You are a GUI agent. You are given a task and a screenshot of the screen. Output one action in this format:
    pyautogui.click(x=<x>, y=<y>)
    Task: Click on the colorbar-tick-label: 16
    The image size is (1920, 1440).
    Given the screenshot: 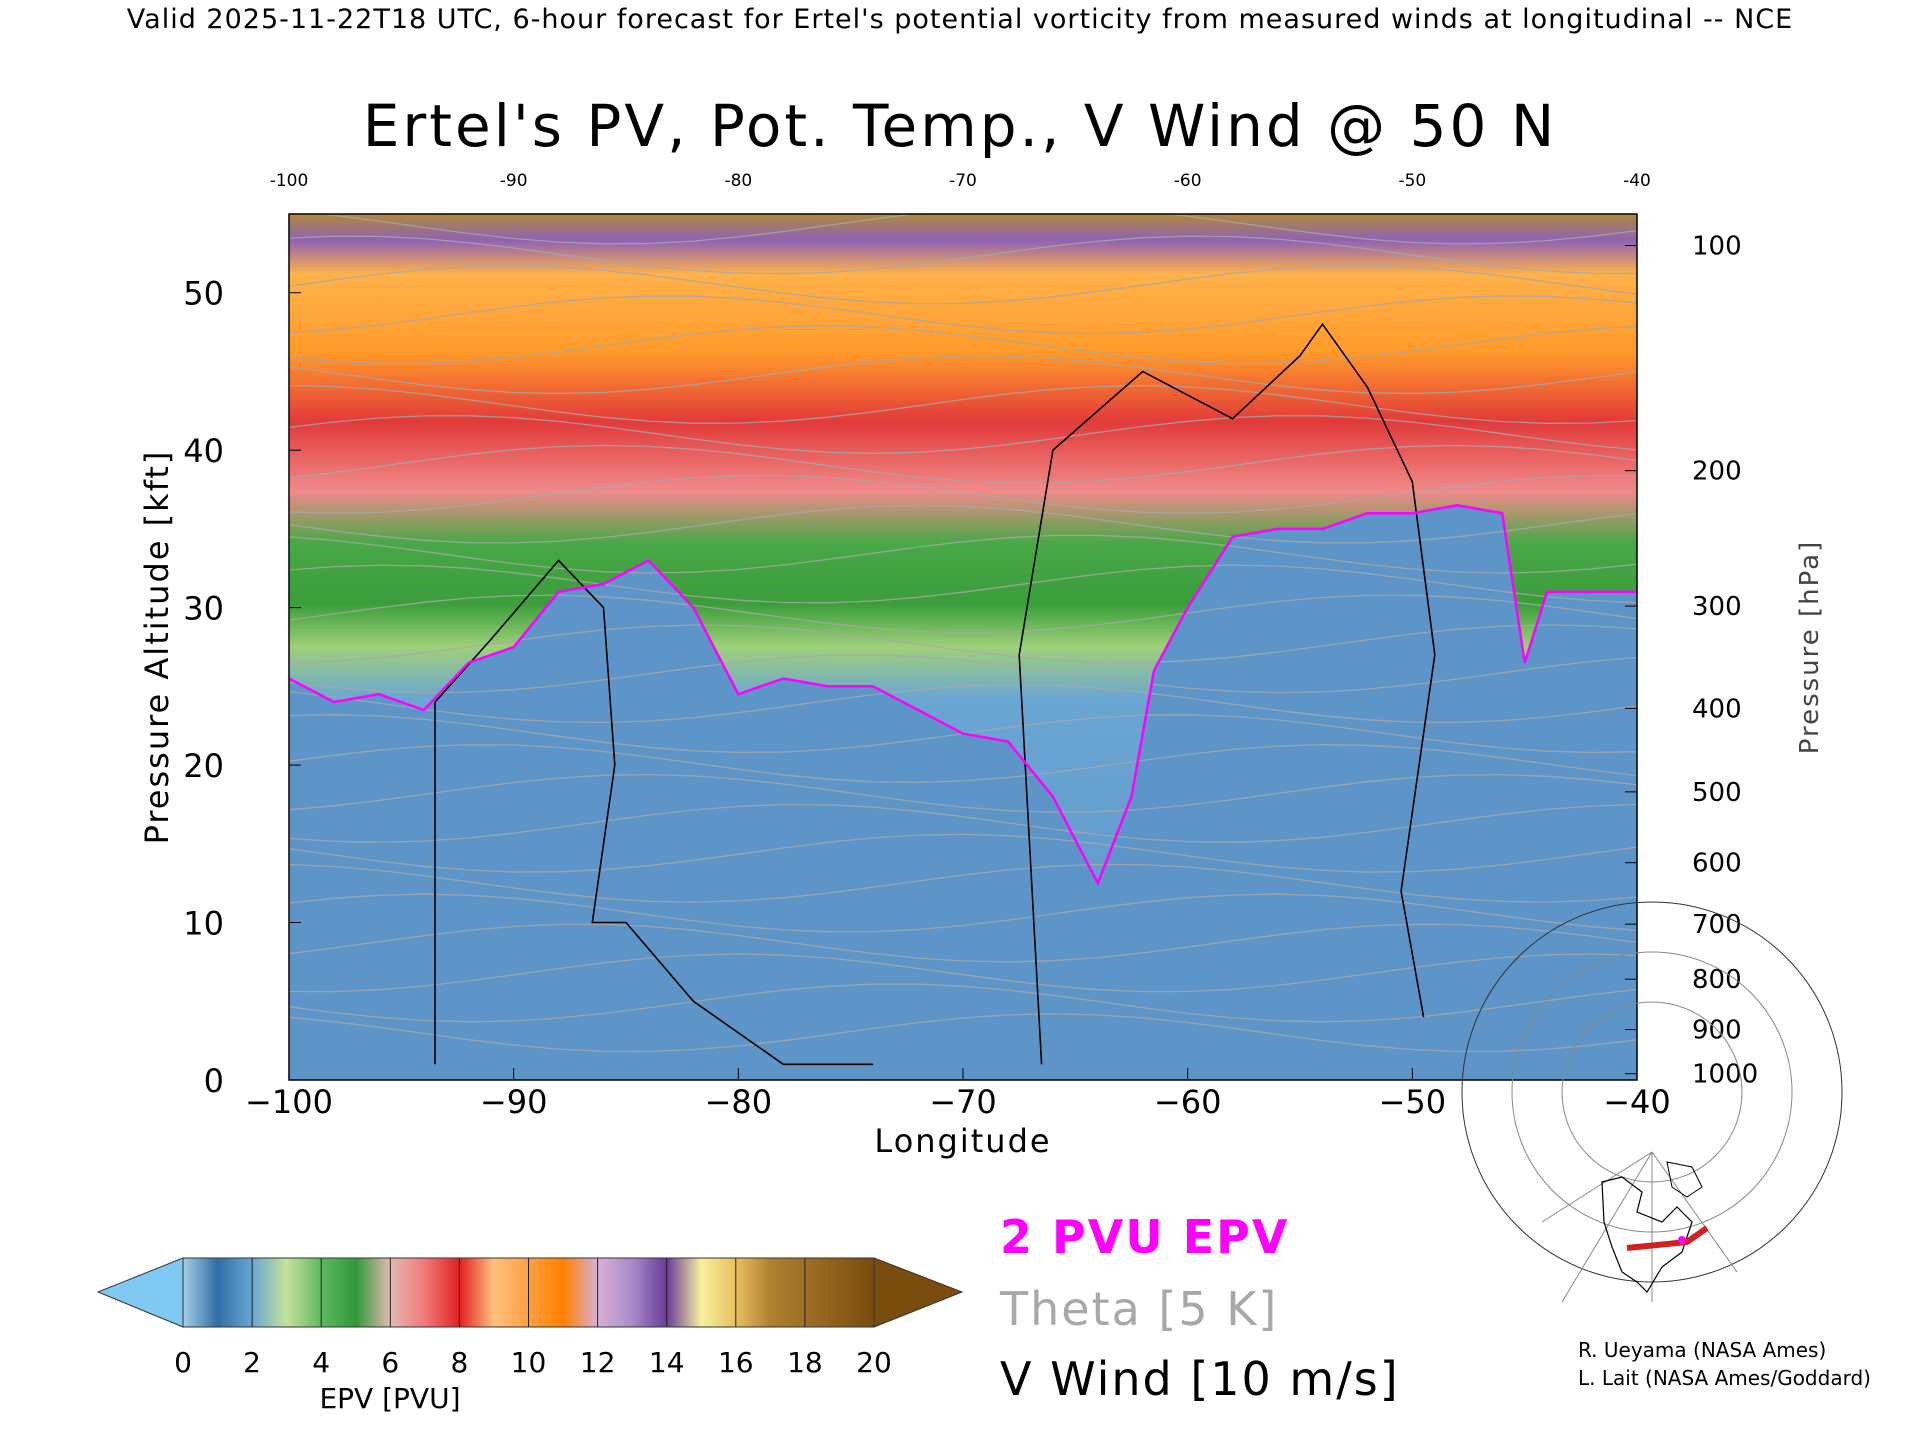 What is the action you would take?
    pyautogui.click(x=736, y=1362)
    